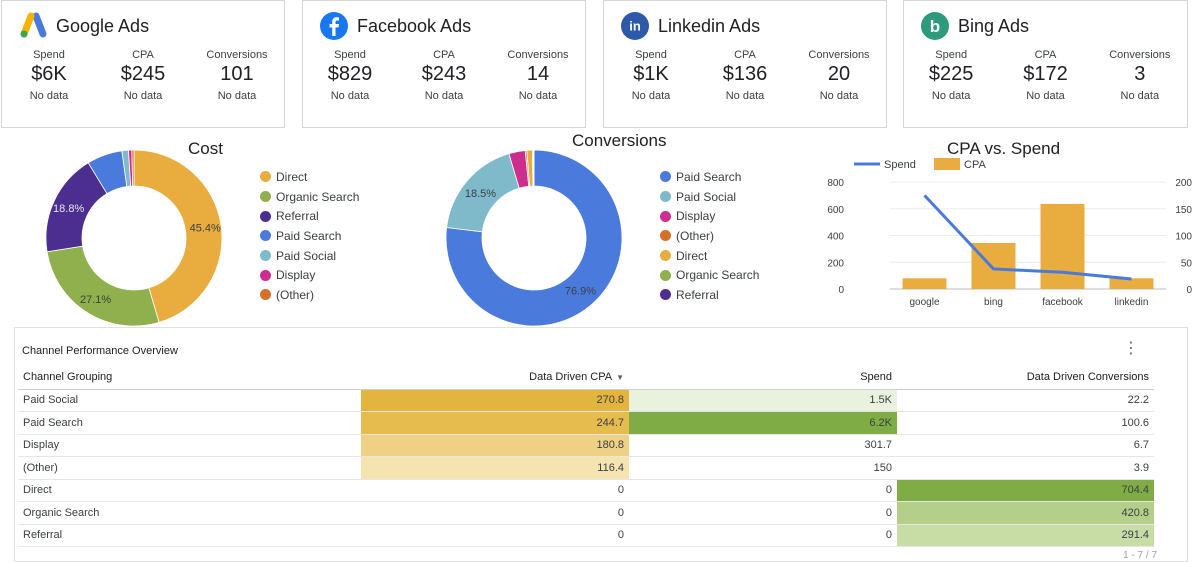  Describe the element at coordinates (189, 445) in the screenshot. I see `channel-cell: Display` at that location.